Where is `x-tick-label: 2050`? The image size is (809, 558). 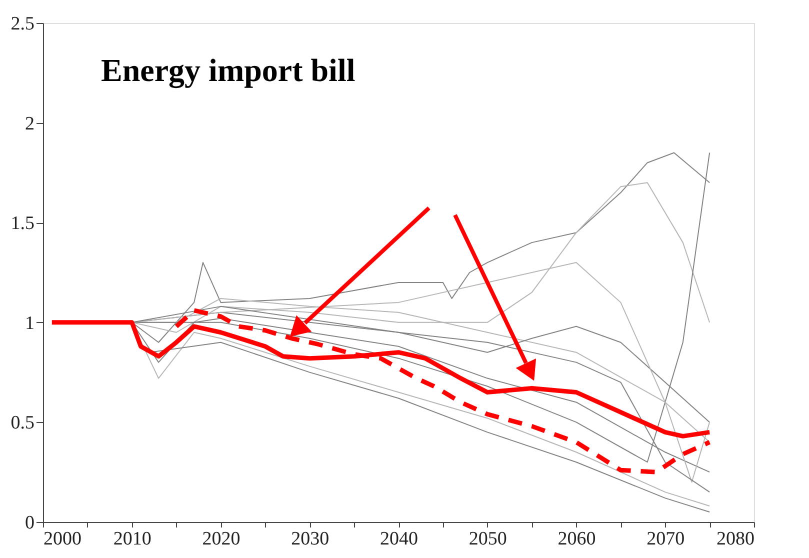
x-tick-label: 2050 is located at coordinates (487, 539).